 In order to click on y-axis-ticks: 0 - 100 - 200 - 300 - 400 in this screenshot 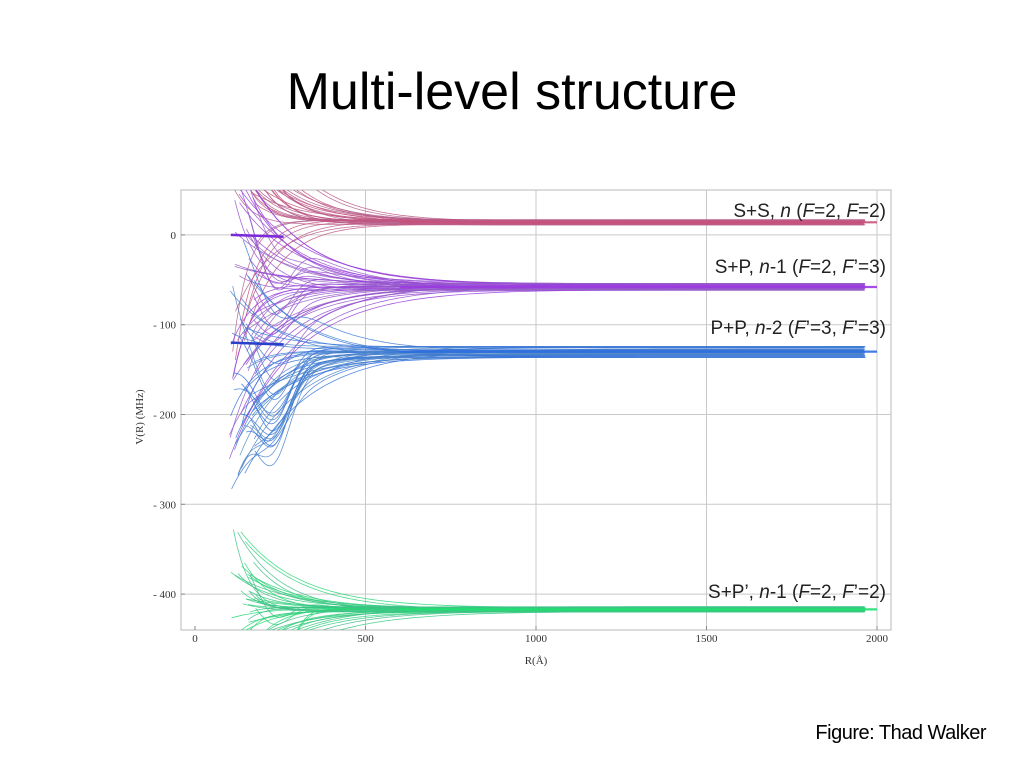, I will do `click(169, 415)`.